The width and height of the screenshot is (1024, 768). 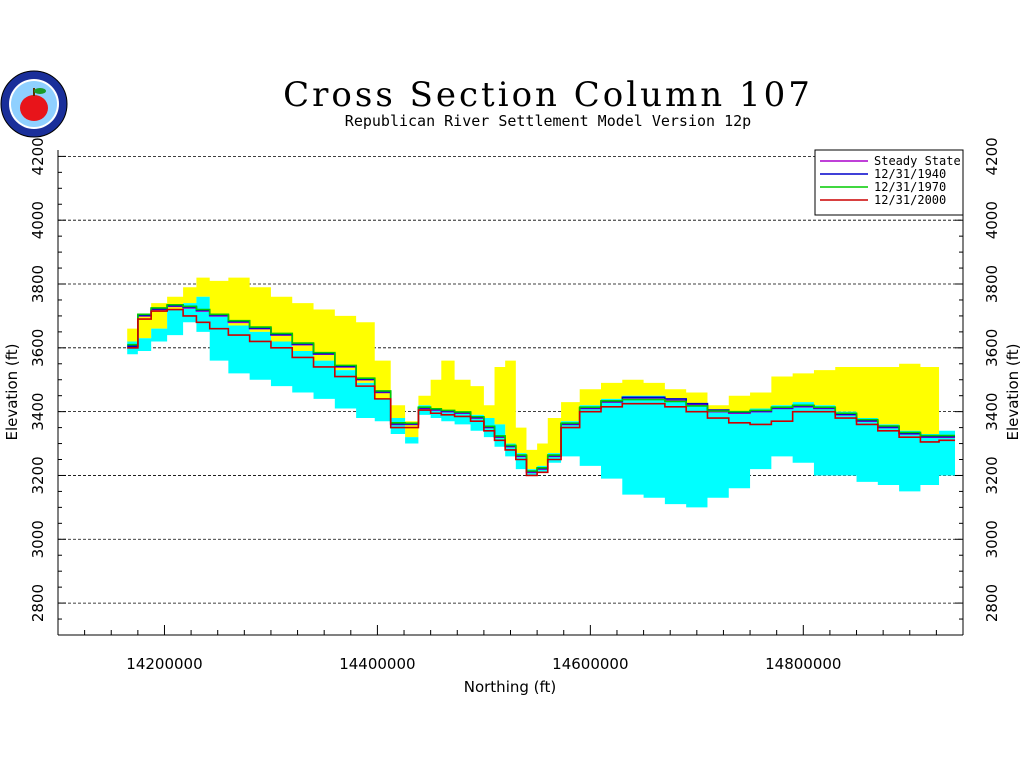 I want to click on state-seal-logo, so click(x=34, y=104).